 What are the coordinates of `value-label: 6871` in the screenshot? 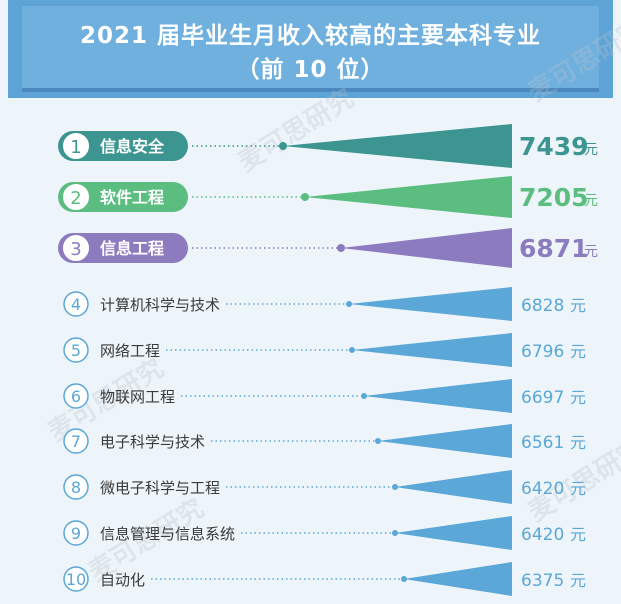 It's located at (554, 248).